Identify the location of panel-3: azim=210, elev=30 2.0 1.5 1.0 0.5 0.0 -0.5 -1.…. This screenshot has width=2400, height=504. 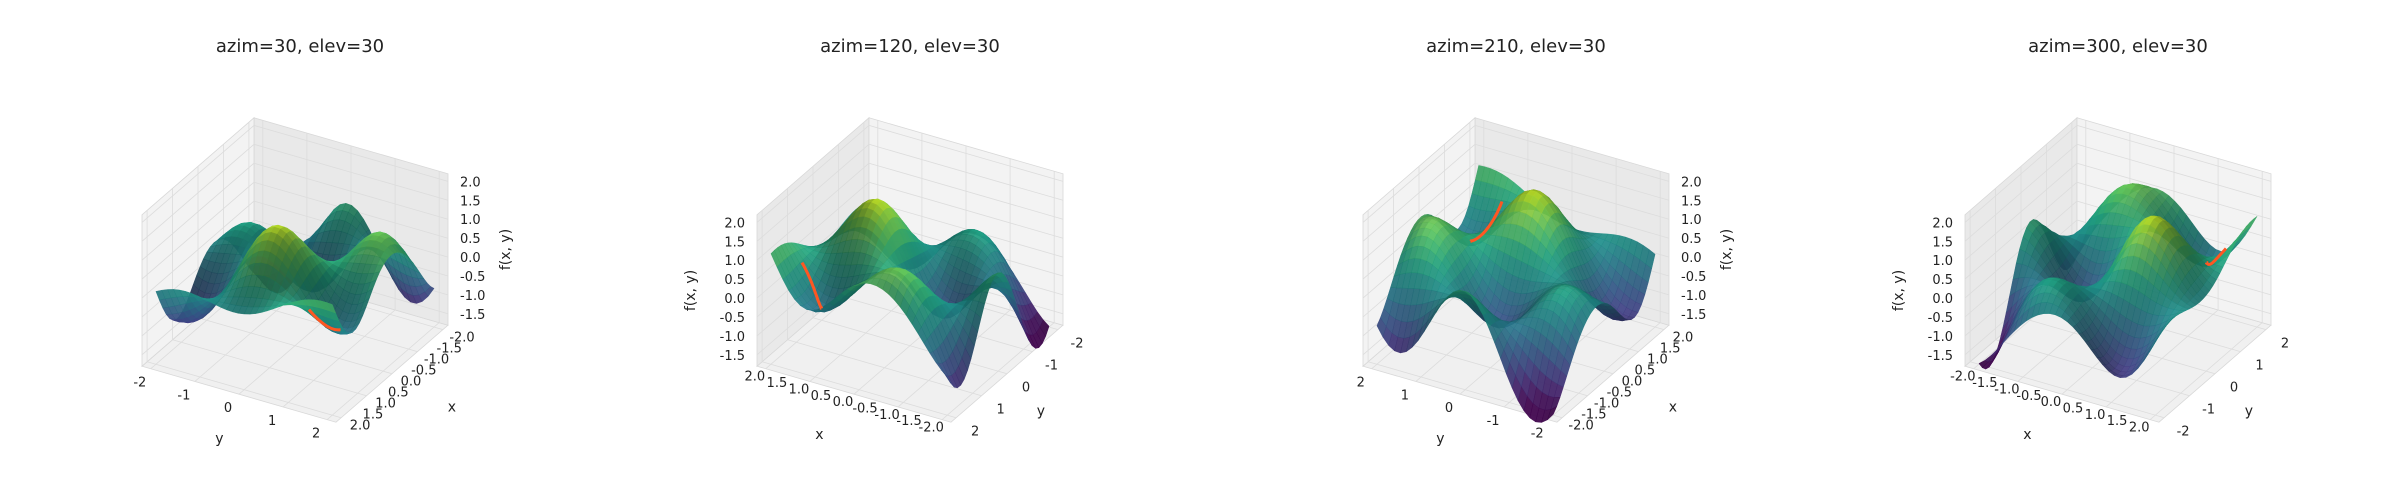
(1546, 241).